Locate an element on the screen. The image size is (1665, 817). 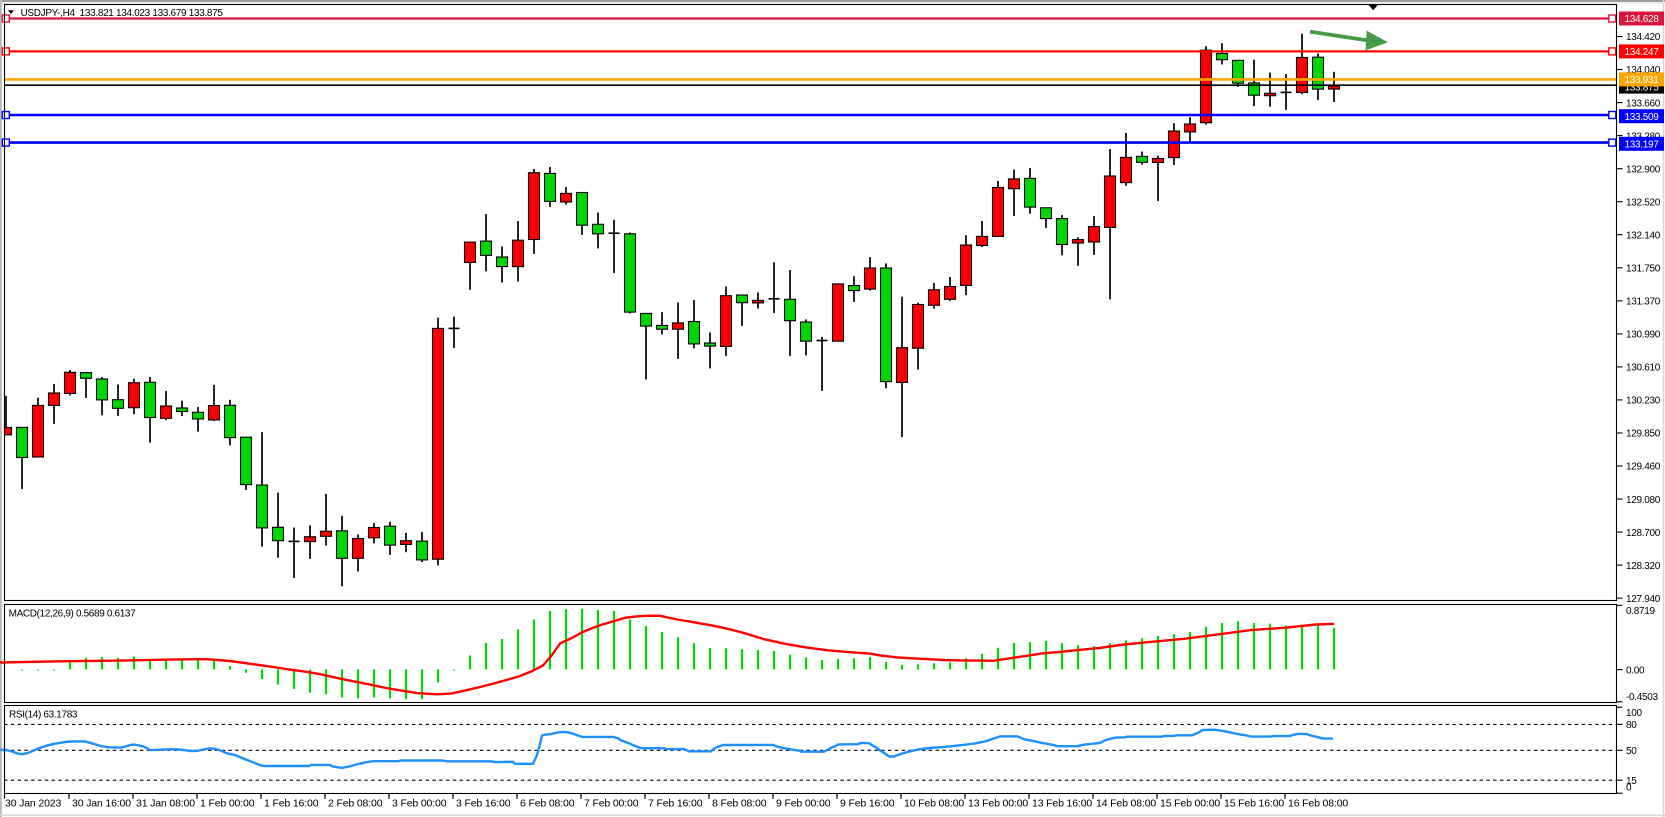
svg-text: 129.460 is located at coordinates (1643, 467).